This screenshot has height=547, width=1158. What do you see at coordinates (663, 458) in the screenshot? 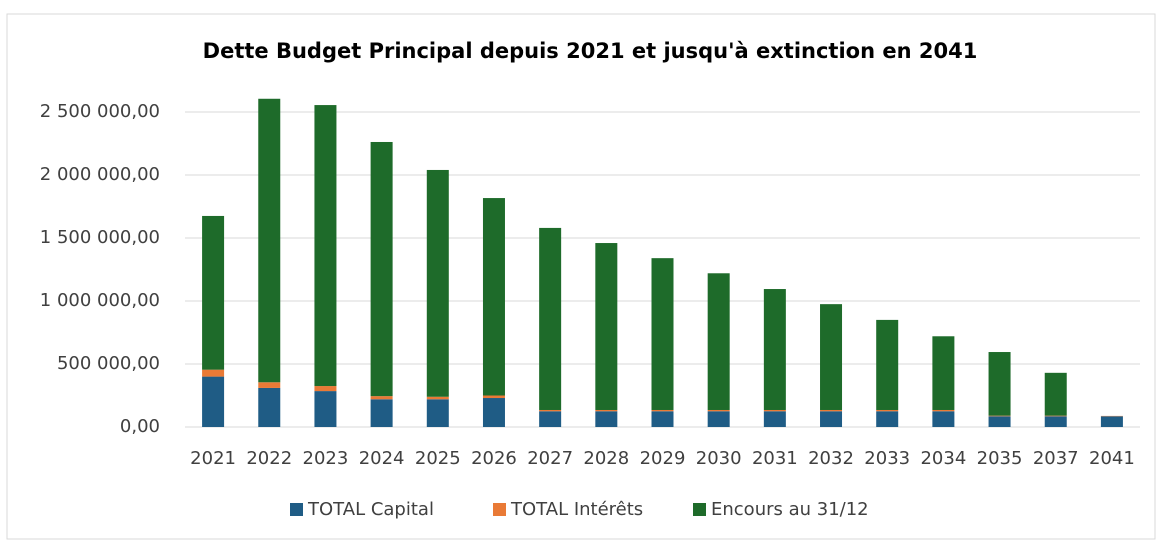
I see `x-tick-label: 2029` at bounding box center [663, 458].